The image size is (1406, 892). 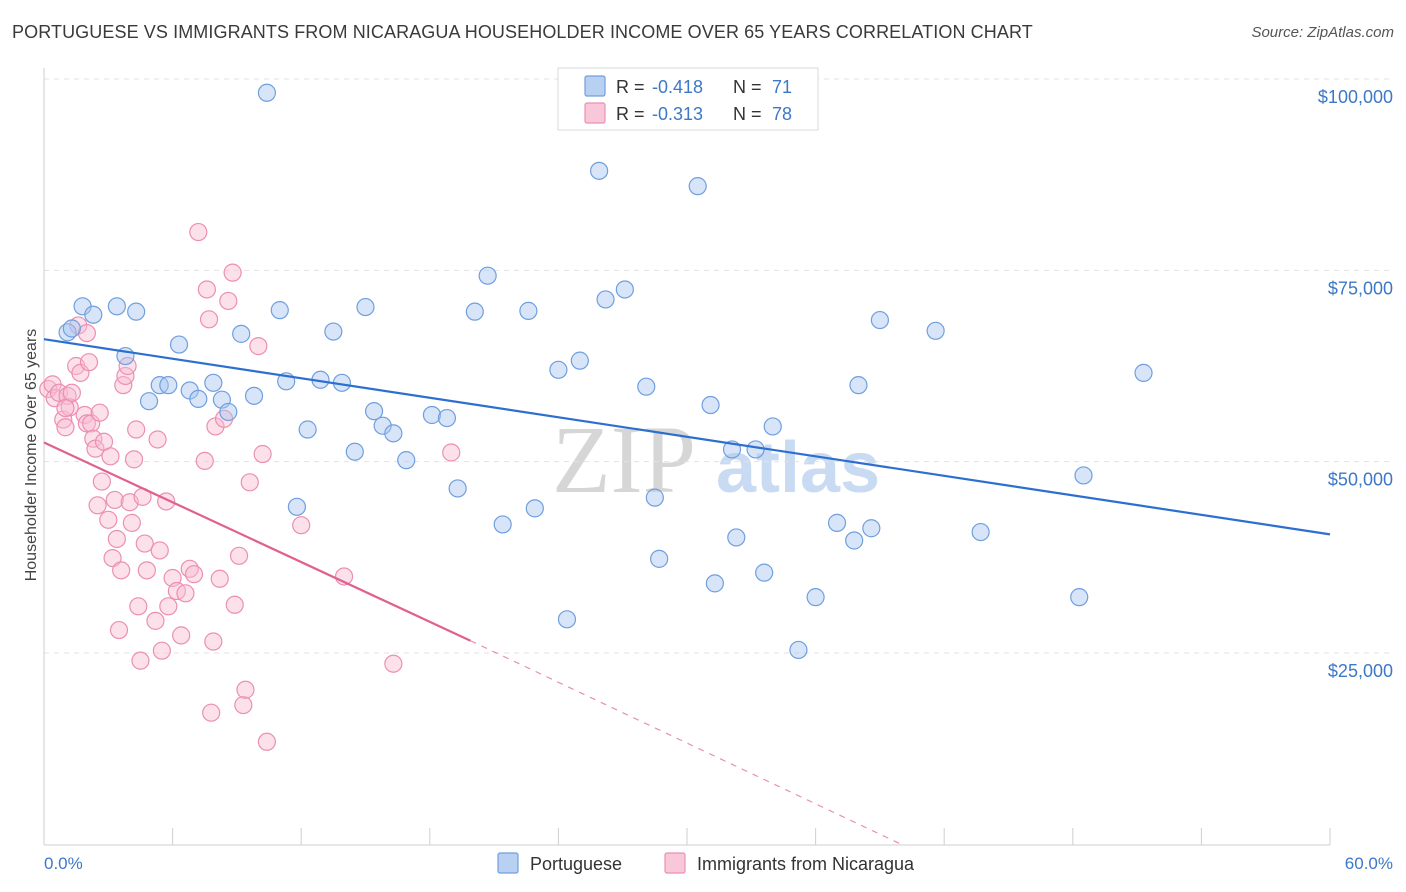 I want to click on legend-swatch-nicaragua, so click(x=675, y=863).